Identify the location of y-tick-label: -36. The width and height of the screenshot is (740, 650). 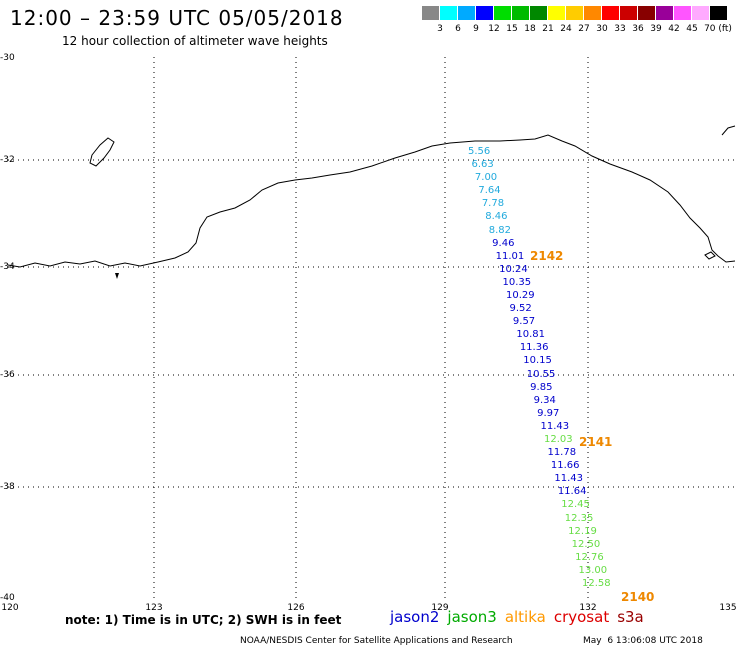
(7, 375).